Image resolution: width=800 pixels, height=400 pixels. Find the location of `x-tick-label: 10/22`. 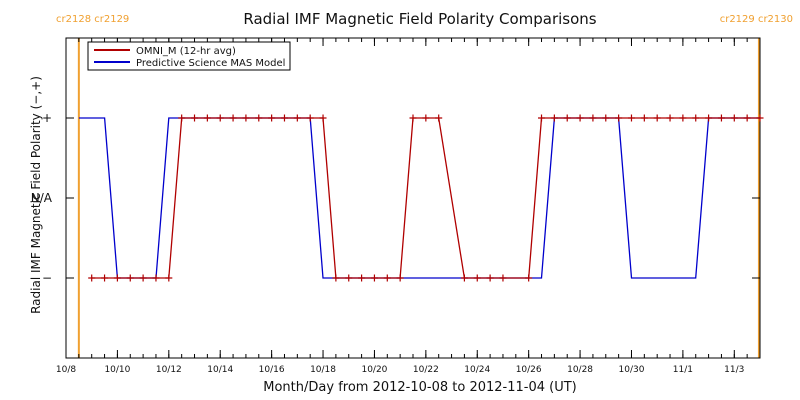

x-tick-label: 10/22 is located at coordinates (426, 370).